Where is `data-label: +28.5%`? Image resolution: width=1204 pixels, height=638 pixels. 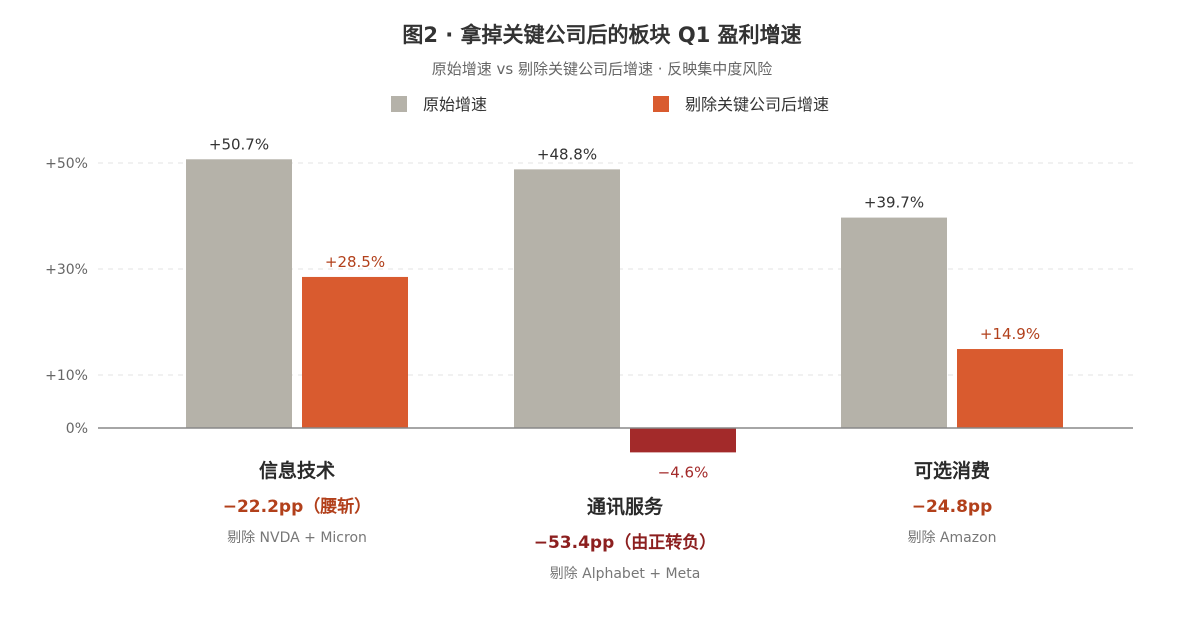
data-label: +28.5% is located at coordinates (355, 262).